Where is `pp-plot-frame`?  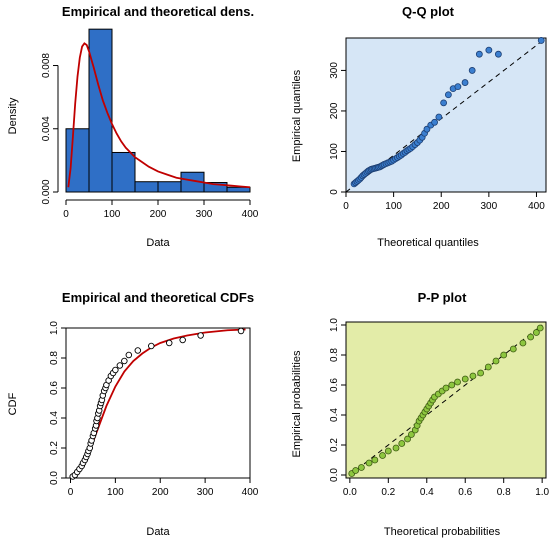
pp-plot-frame is located at coordinates (446, 400).